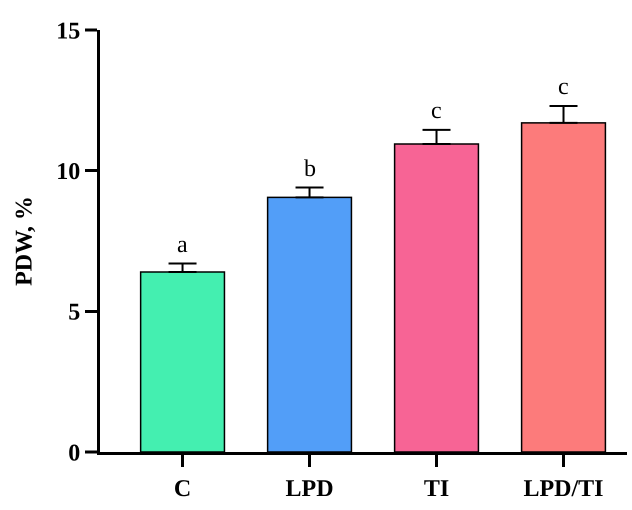 This screenshot has width=632, height=510. I want to click on x-tick-label: C, so click(183, 489).